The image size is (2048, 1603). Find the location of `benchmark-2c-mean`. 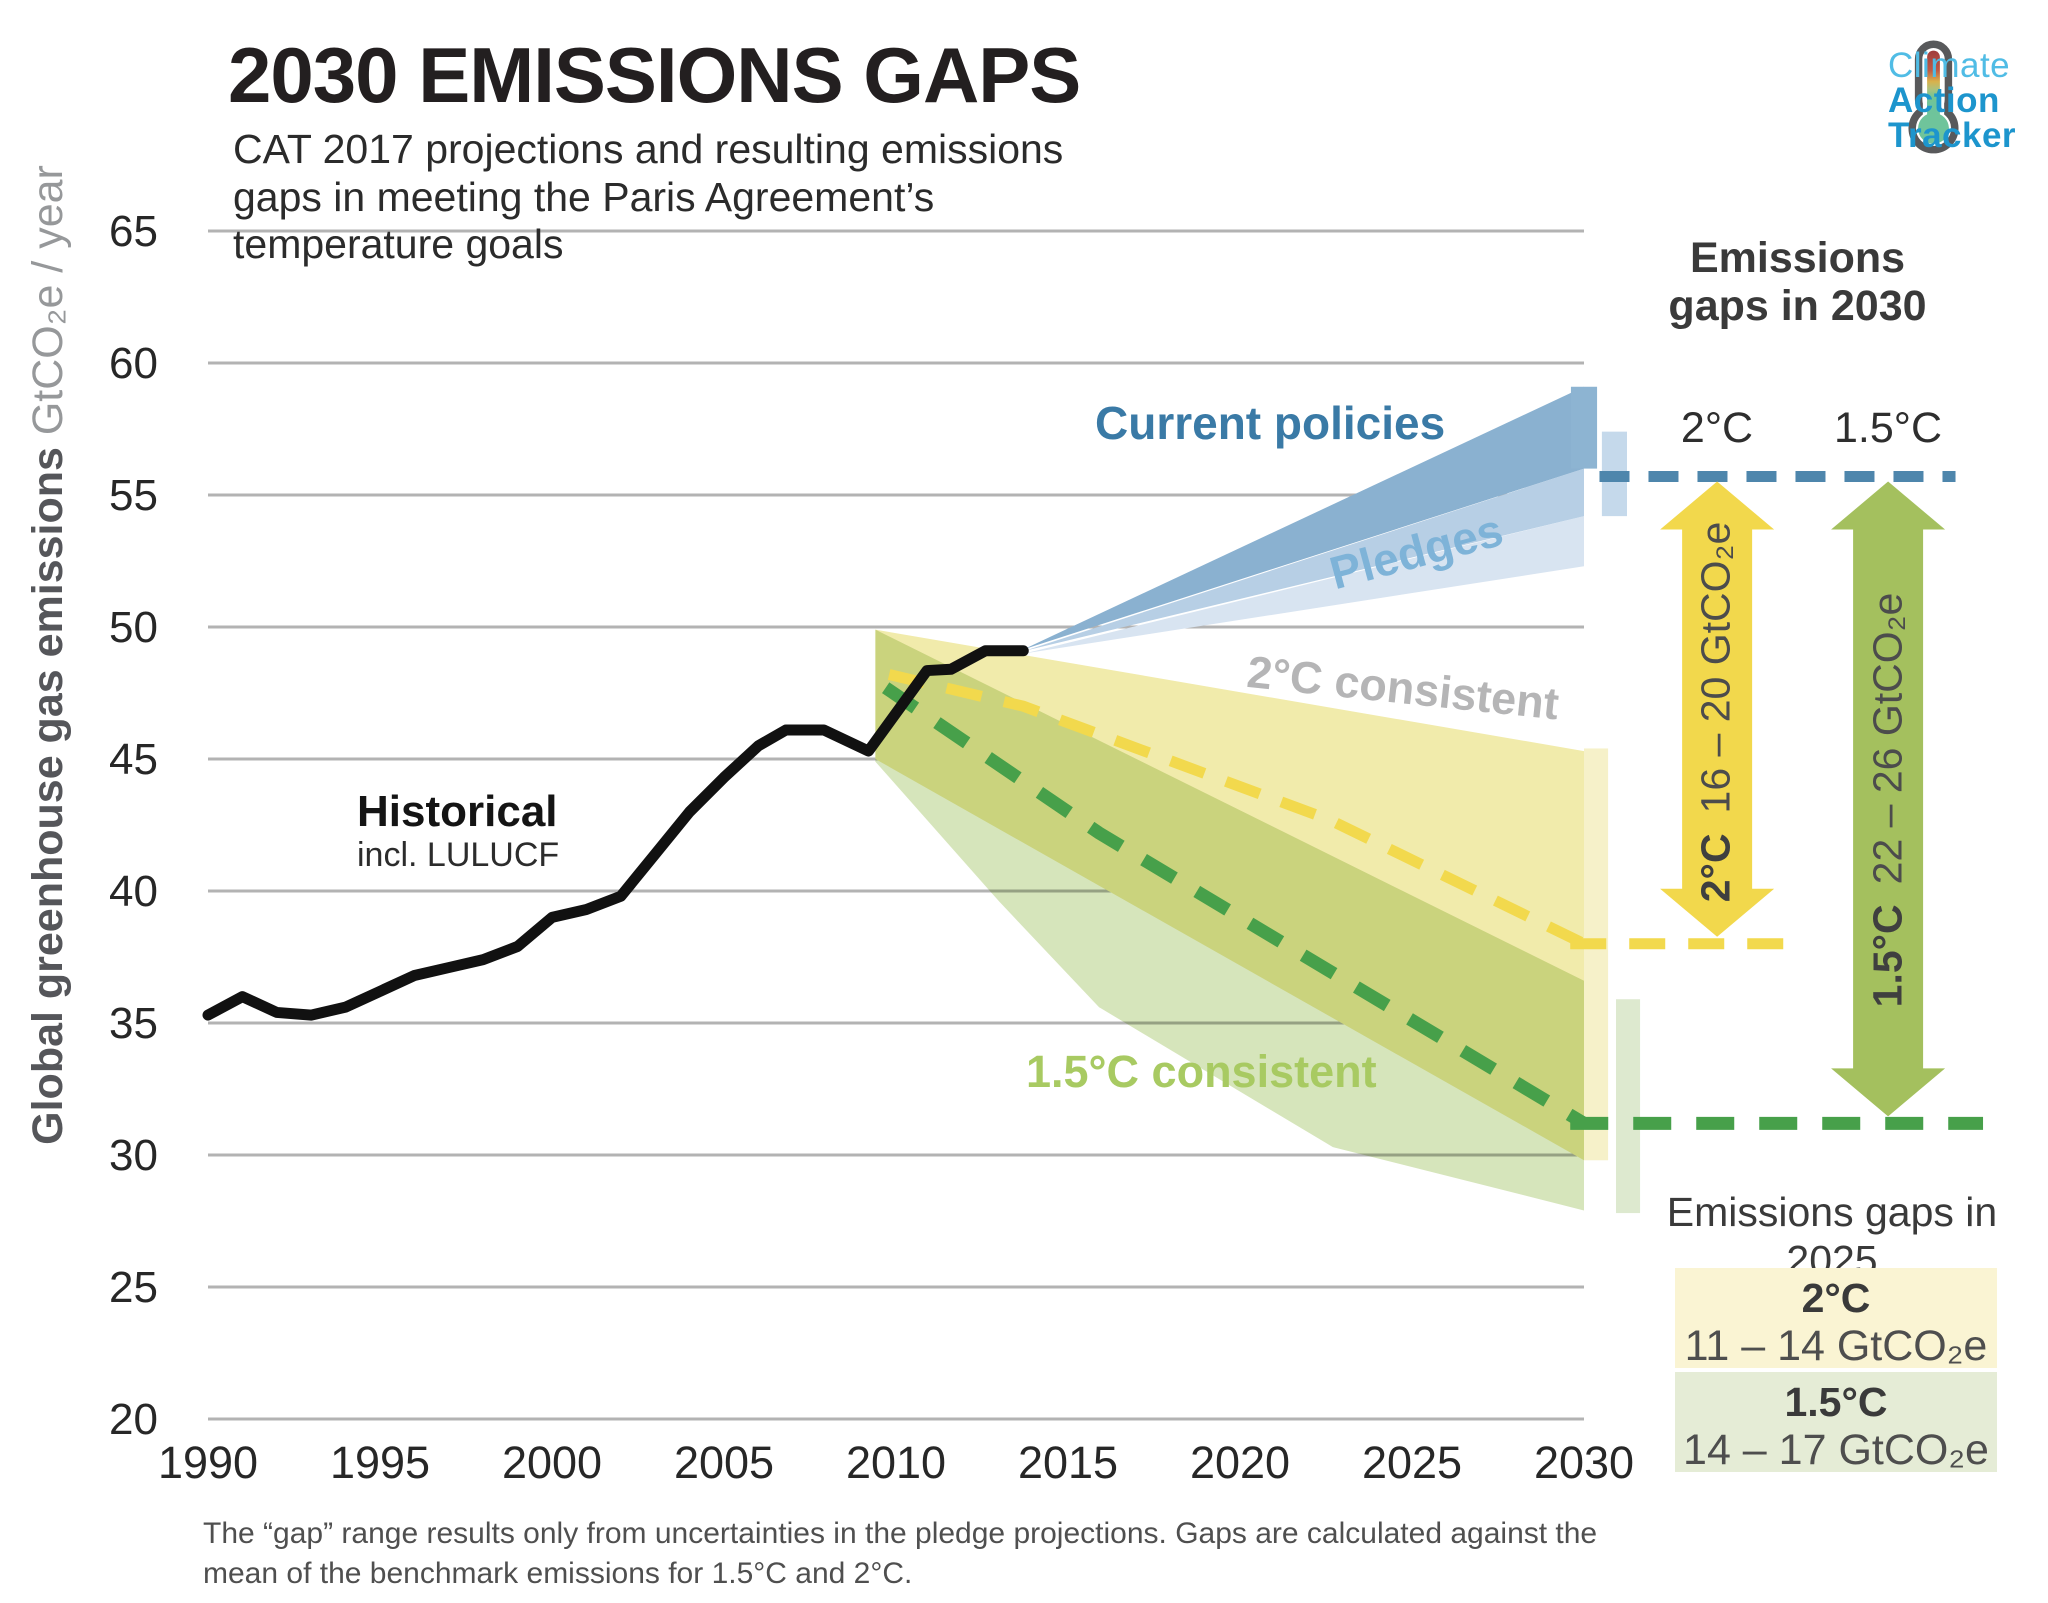

benchmark-2c-mean is located at coordinates (1237, 809).